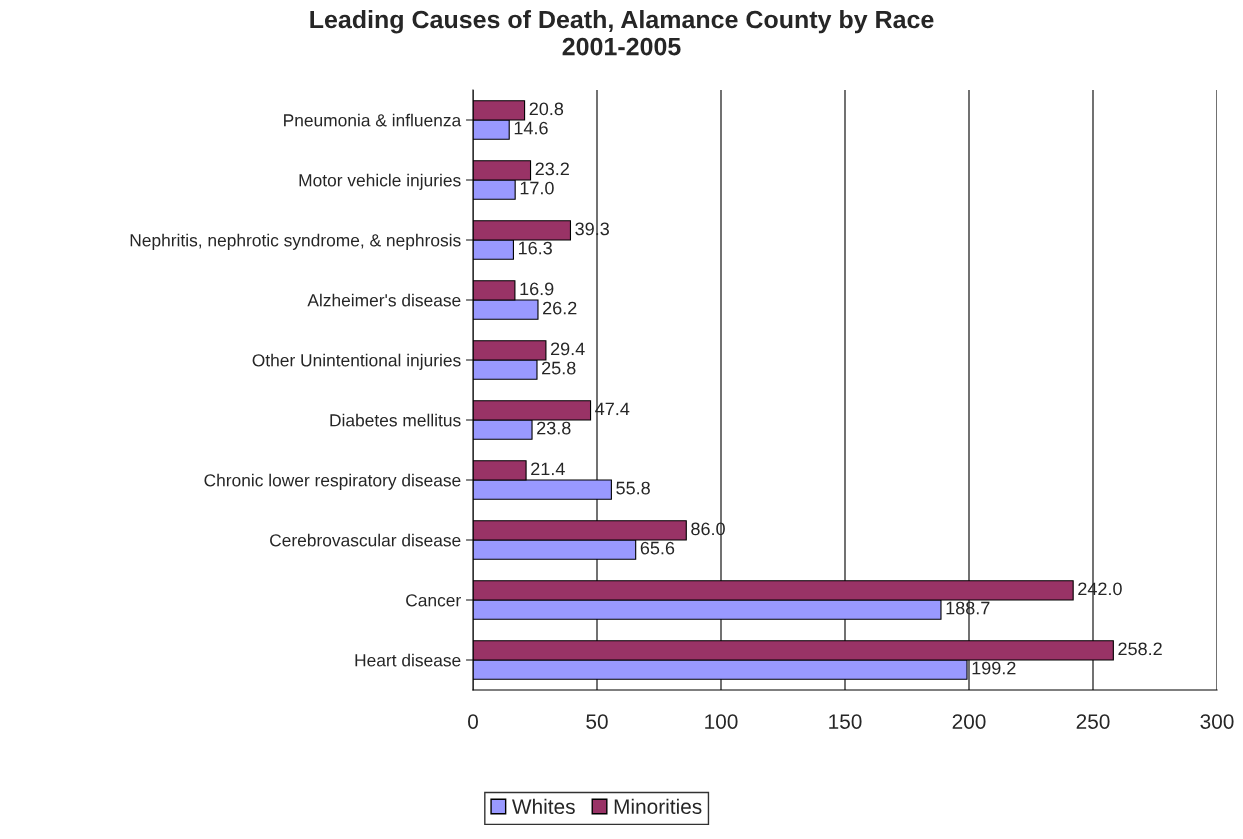 This screenshot has width=1243, height=839. Describe the element at coordinates (969, 721) in the screenshot. I see `x-tick-label: 200` at that location.